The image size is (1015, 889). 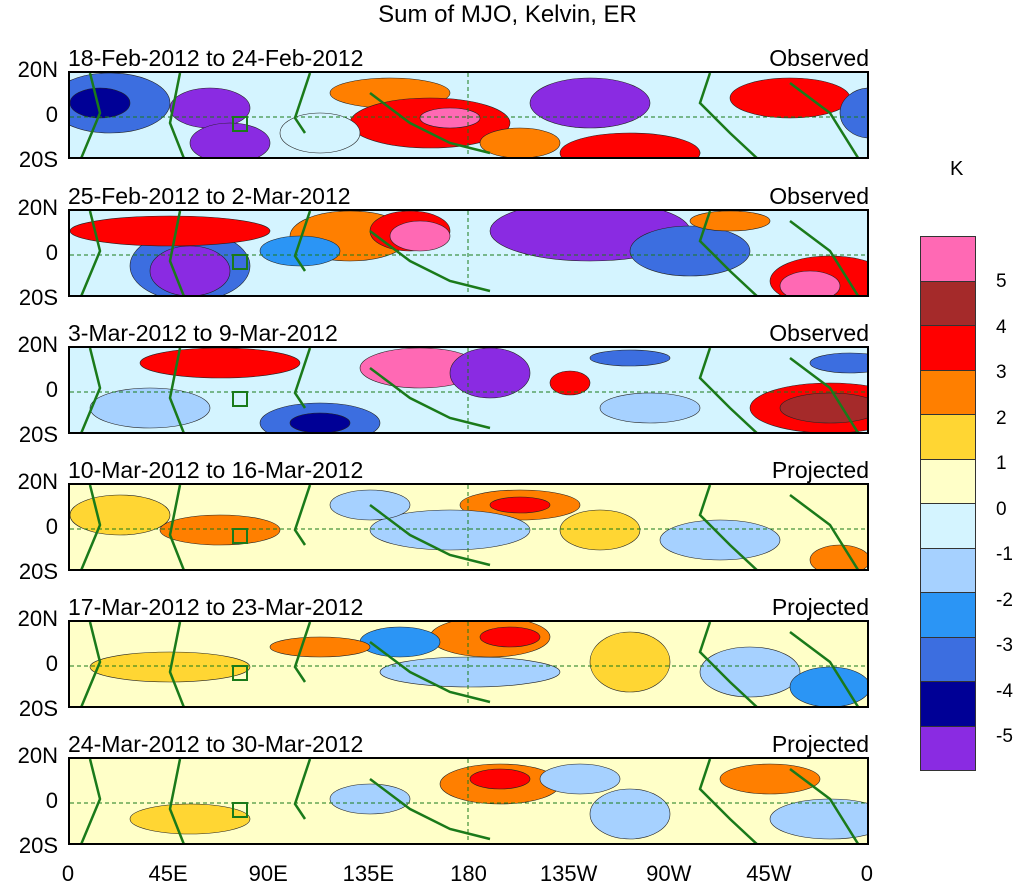 I want to click on x-tick-label: 45W, so click(x=769, y=873).